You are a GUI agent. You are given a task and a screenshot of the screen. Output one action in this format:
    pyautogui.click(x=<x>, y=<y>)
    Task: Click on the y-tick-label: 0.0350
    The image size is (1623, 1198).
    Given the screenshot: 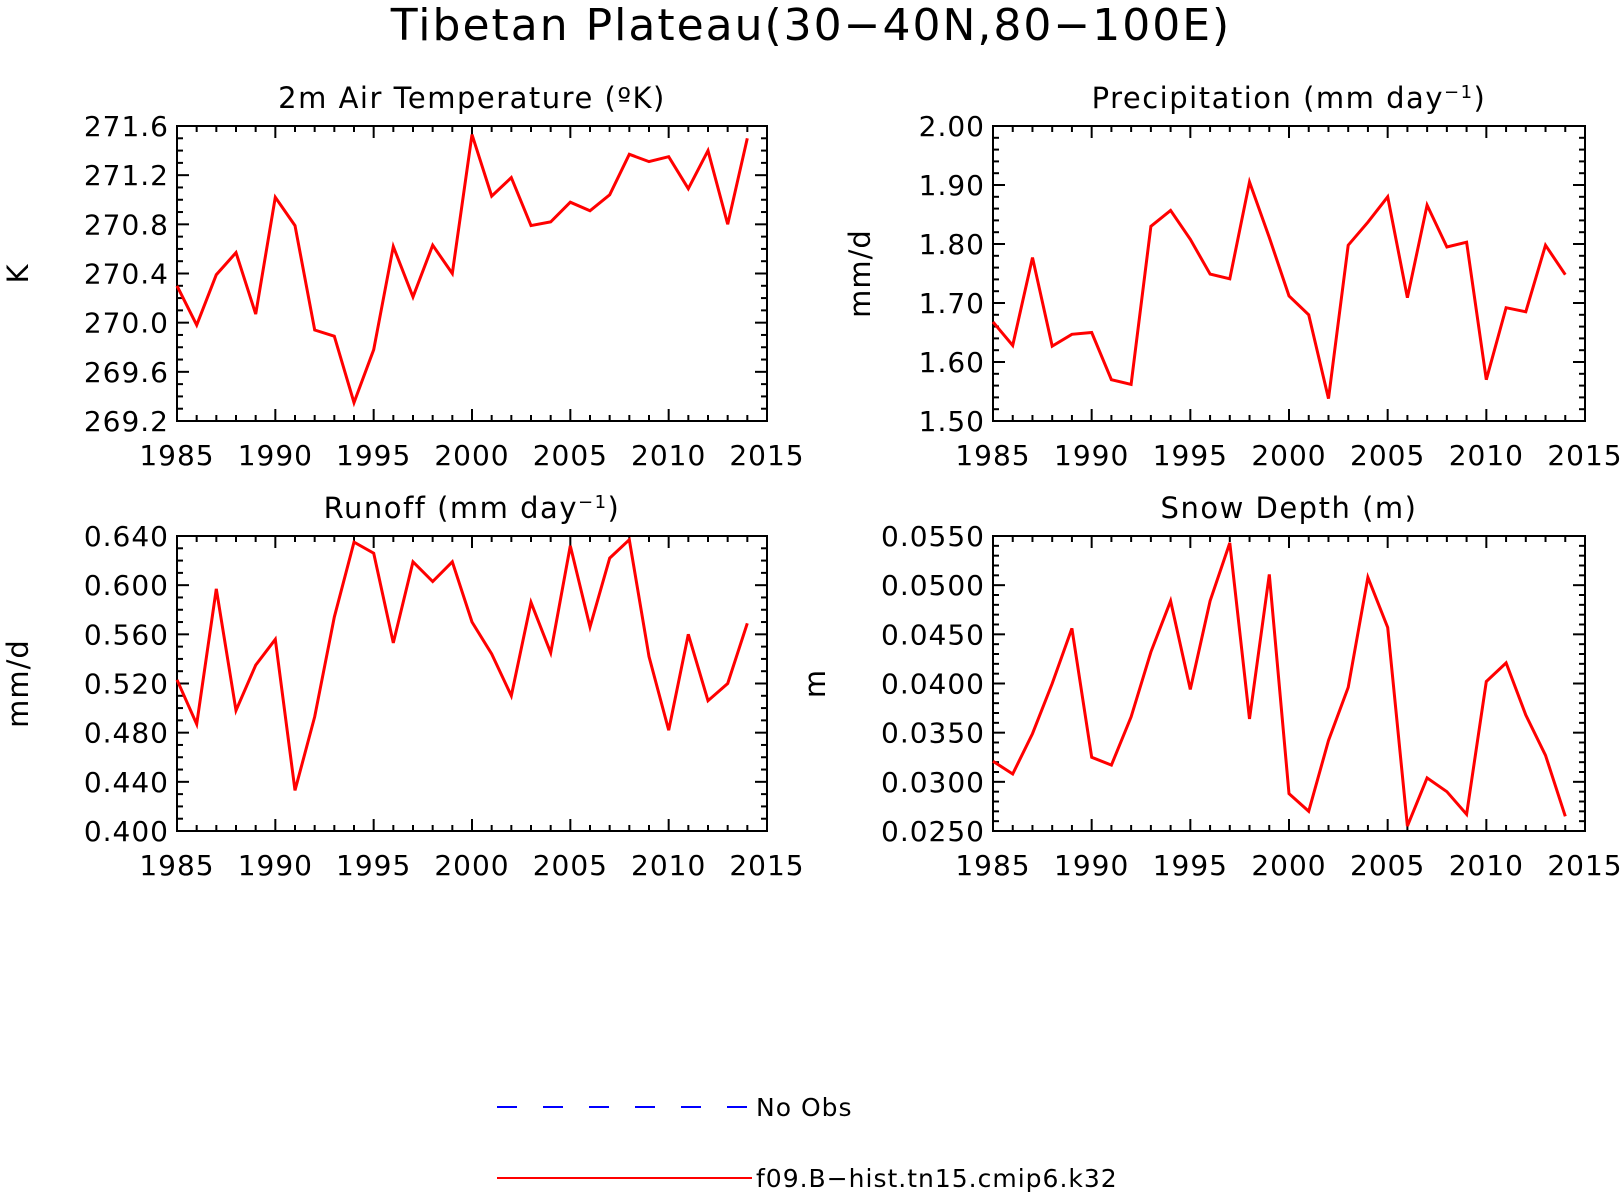 What is the action you would take?
    pyautogui.click(x=933, y=733)
    